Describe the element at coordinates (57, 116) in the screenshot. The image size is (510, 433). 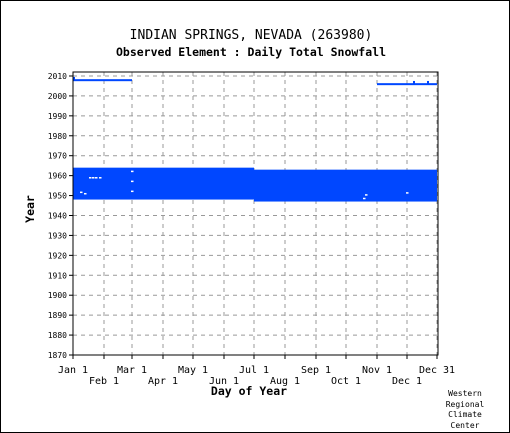
I see `y-tick-label: 1990` at that location.